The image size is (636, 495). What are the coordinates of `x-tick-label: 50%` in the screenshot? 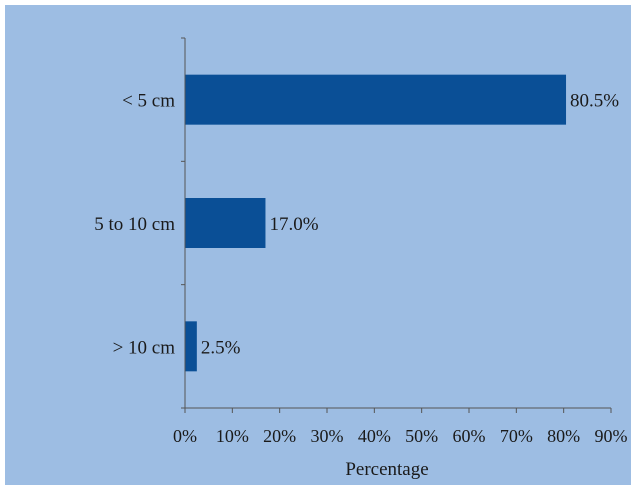 It's located at (421, 436).